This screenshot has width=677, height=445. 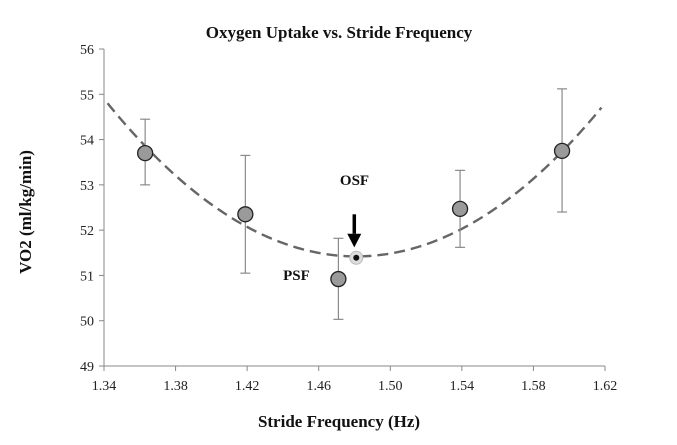 I want to click on y-tick-label: 53, so click(x=87, y=186).